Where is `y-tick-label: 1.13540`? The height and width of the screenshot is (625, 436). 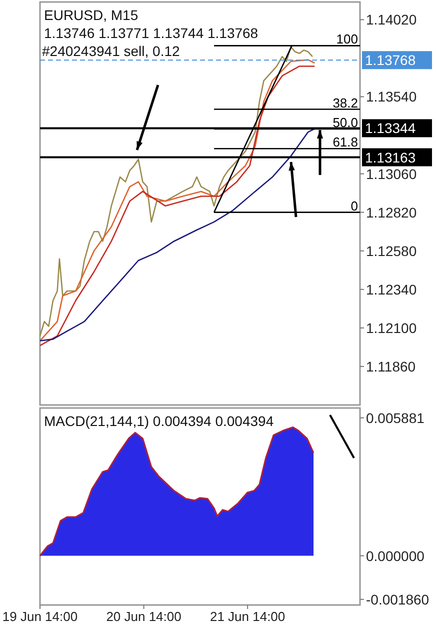
y-tick-label: 1.13540 is located at coordinates (391, 96).